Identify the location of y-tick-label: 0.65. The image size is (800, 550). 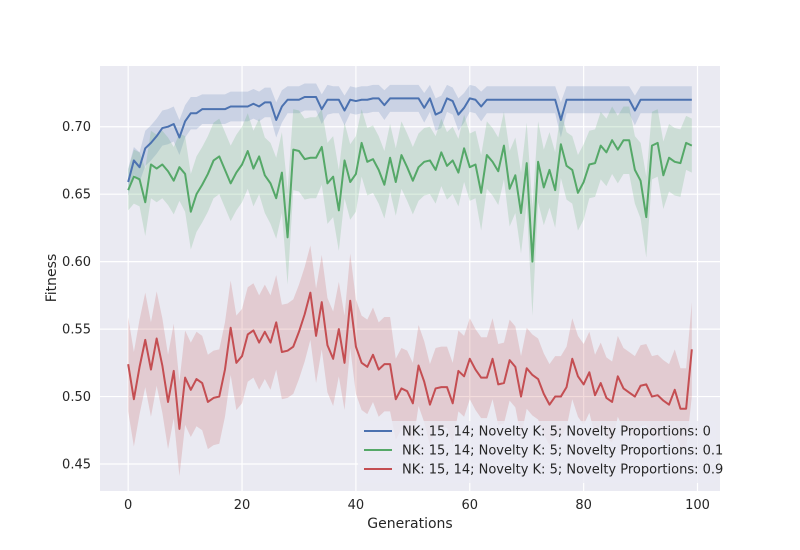
(76, 195).